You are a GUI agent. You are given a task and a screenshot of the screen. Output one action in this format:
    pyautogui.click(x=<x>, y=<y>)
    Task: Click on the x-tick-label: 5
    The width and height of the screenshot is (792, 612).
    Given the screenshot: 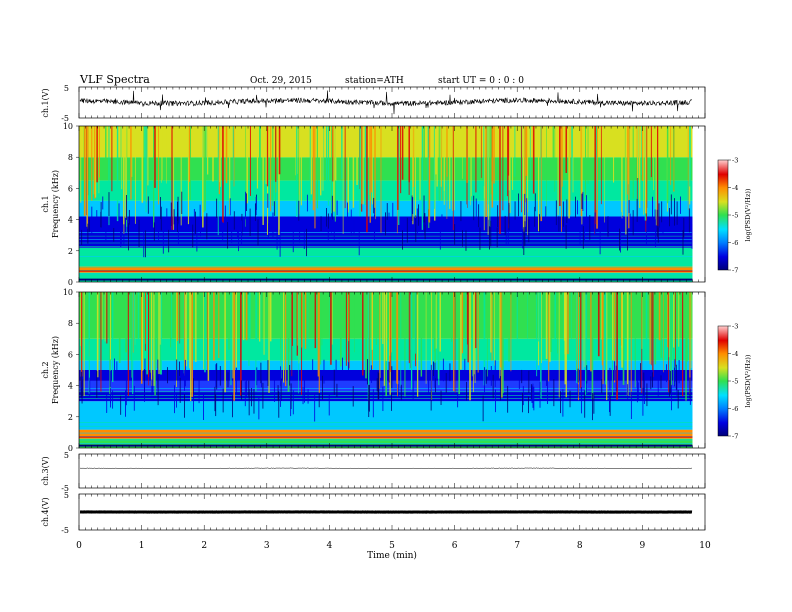 What is the action you would take?
    pyautogui.click(x=392, y=546)
    